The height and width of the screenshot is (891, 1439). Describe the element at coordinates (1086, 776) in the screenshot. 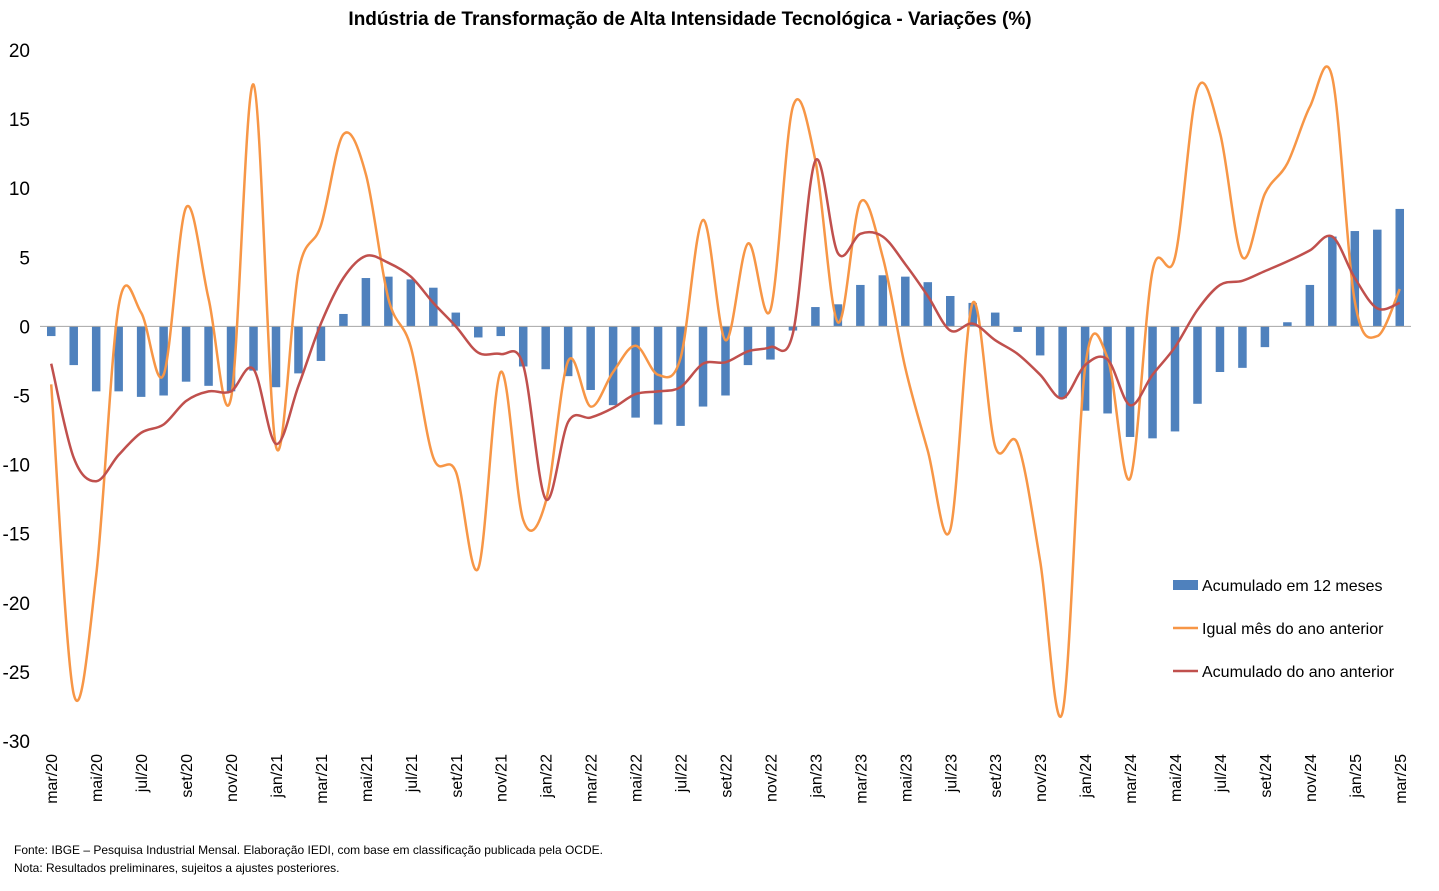

I see `x-tick-label: jan/24` at that location.